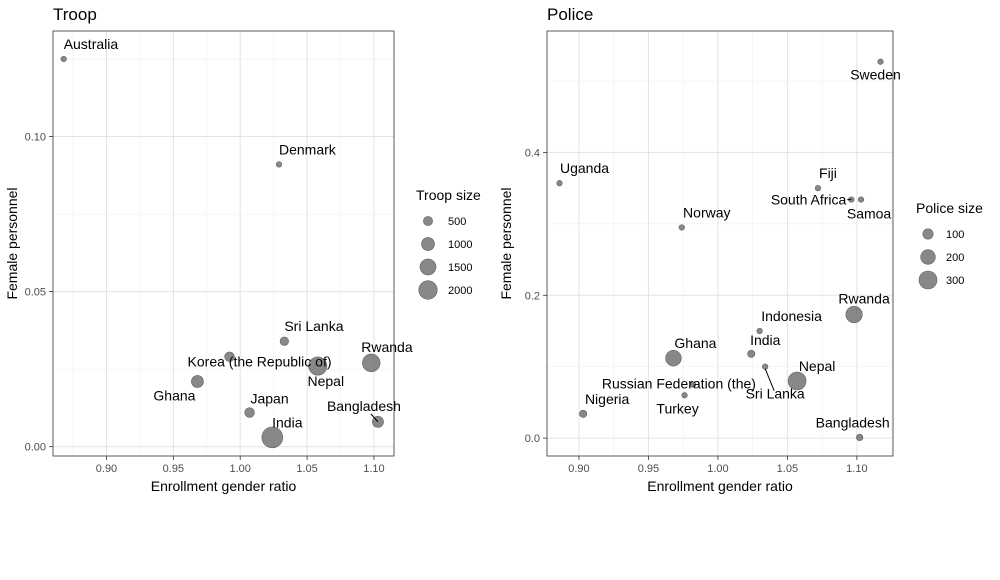  Describe the element at coordinates (260, 362) in the screenshot. I see `point-label: Korea (the Republic of)` at that location.